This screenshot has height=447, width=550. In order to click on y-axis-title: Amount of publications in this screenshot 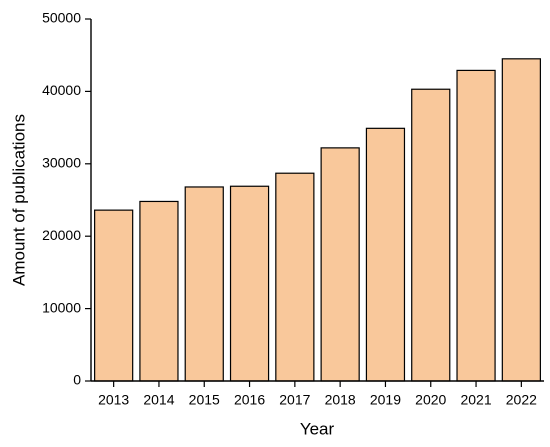, I will do `click(18, 200)`.